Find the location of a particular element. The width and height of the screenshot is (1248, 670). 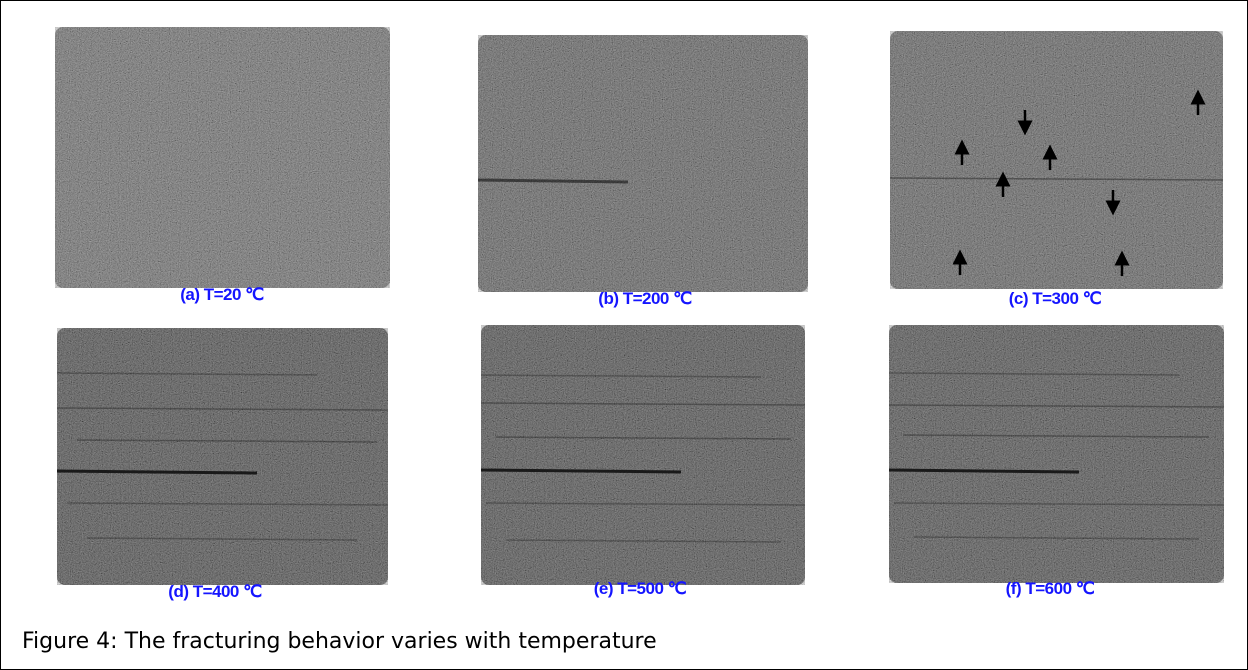

panel-caption: (a) T=20 ℃ is located at coordinates (222, 294).